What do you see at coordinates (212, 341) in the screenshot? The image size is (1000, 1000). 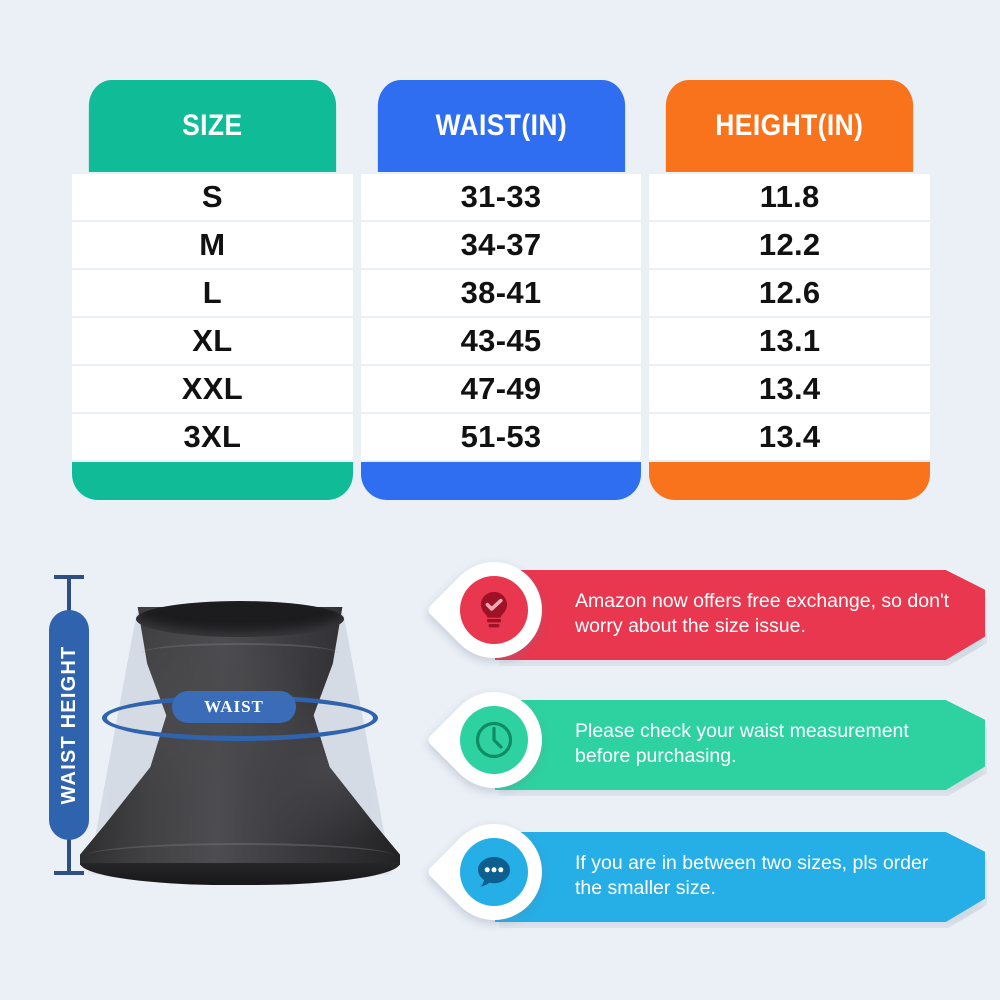 I see `table-cell-size-xl: XL` at bounding box center [212, 341].